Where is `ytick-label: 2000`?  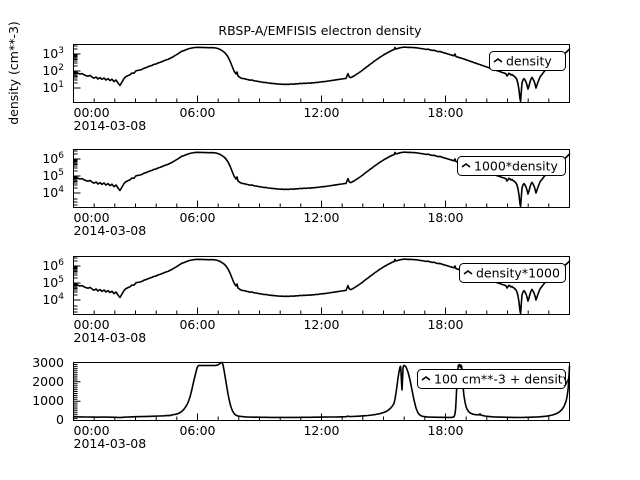
ytick-label: 2000 is located at coordinates (48, 381).